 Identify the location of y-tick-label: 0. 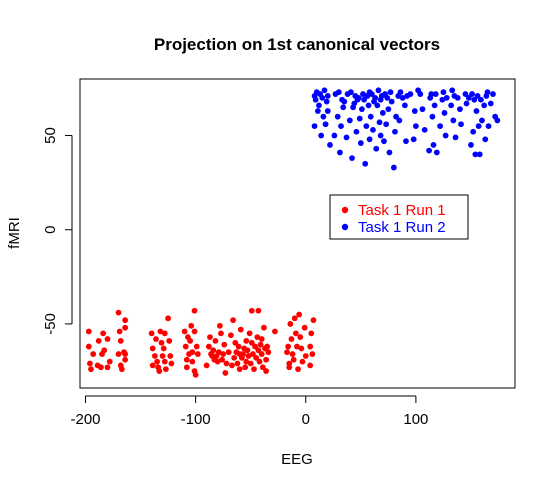
(50, 230).